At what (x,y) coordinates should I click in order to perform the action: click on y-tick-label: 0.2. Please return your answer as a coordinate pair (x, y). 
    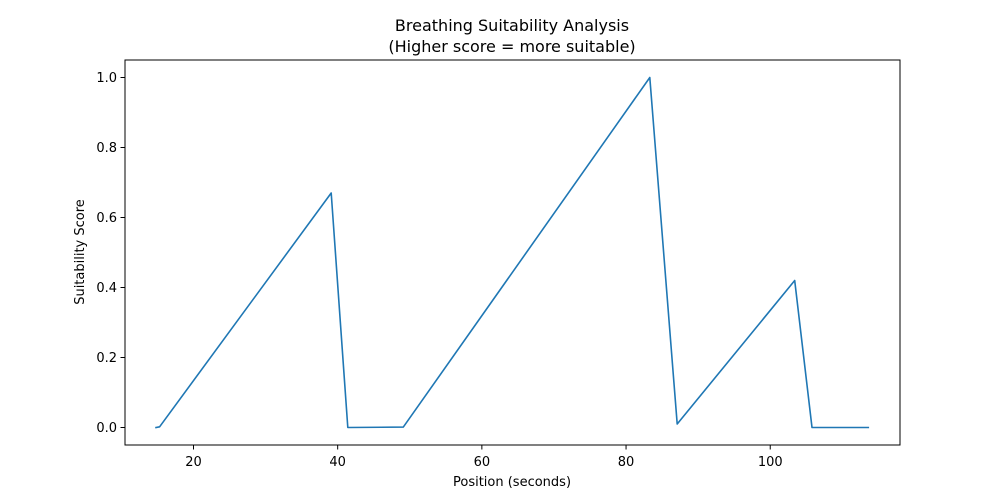
    Looking at the image, I should click on (106, 358).